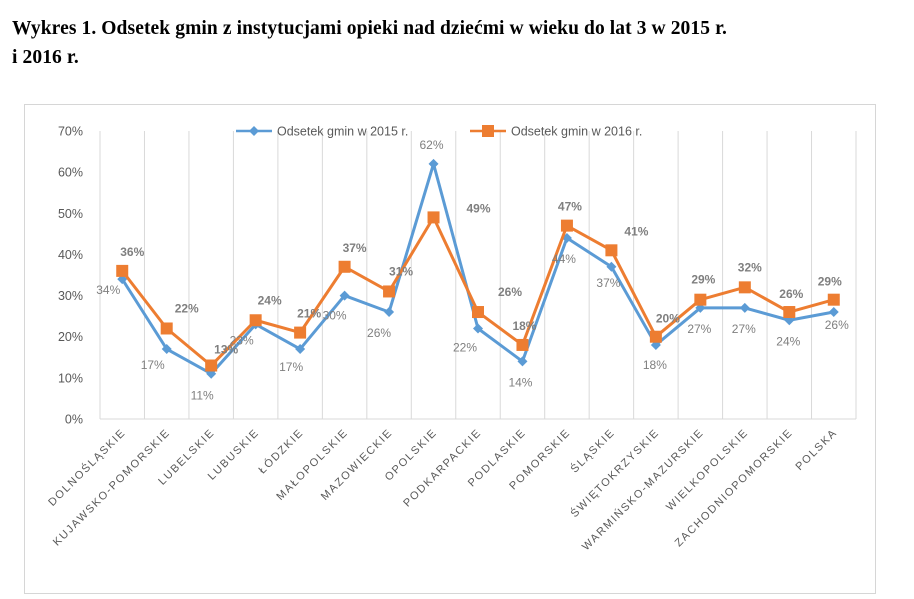 Image resolution: width=914 pixels, height=599 pixels. Describe the element at coordinates (816, 450) in the screenshot. I see `x-category-label: POLSKA` at that location.